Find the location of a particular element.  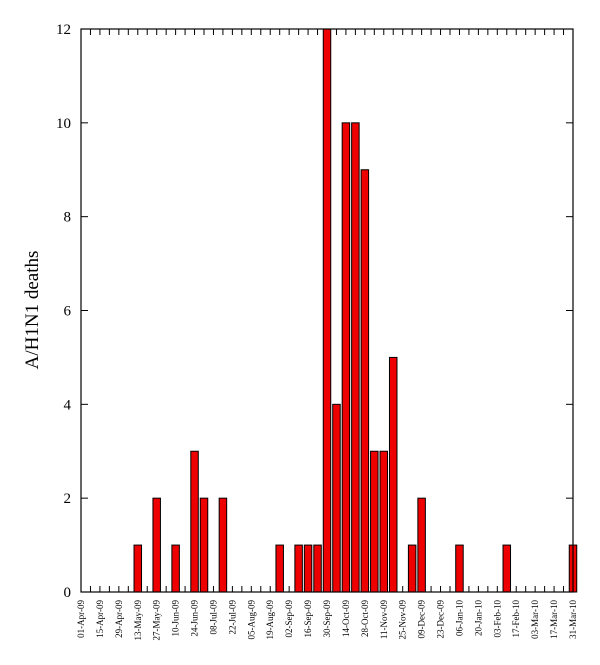

x-tick-label: 09-Dec-09 is located at coordinates (422, 619).